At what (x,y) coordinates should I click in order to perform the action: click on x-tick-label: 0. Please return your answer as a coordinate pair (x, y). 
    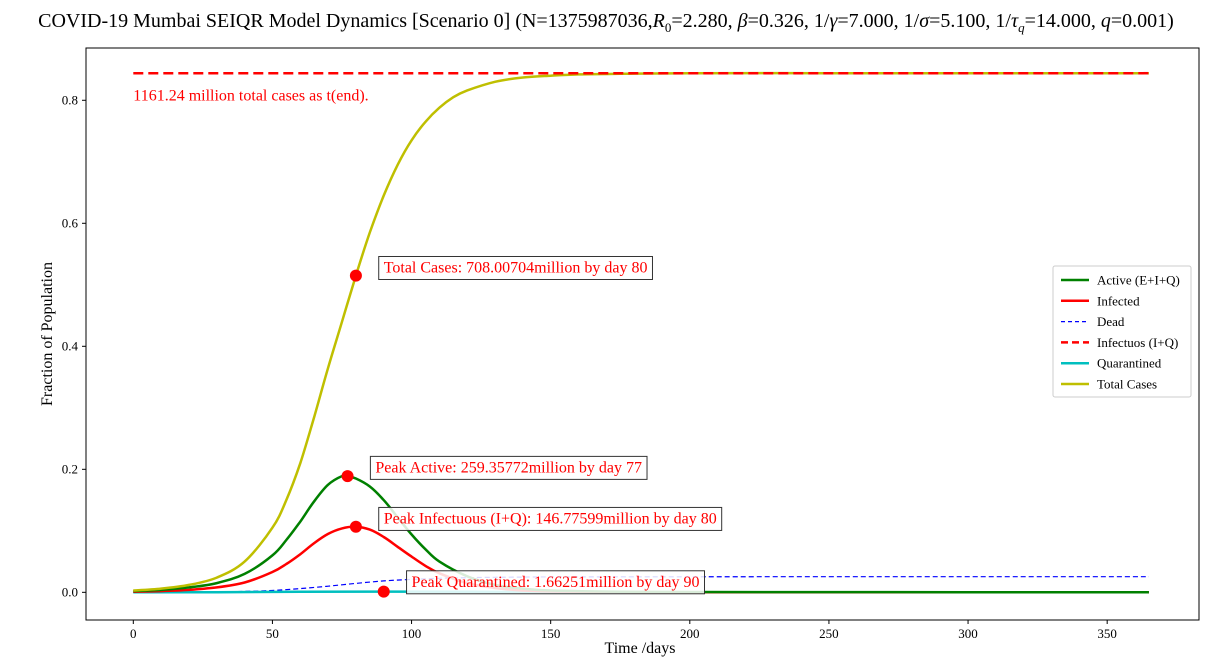
    Looking at the image, I should click on (133, 633).